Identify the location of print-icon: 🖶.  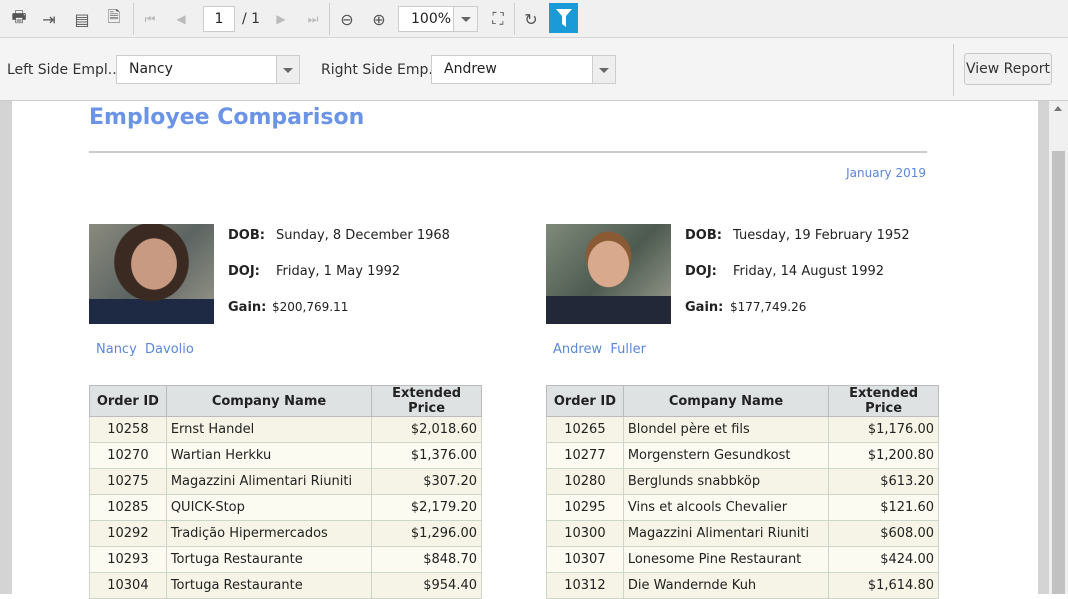
(19, 16).